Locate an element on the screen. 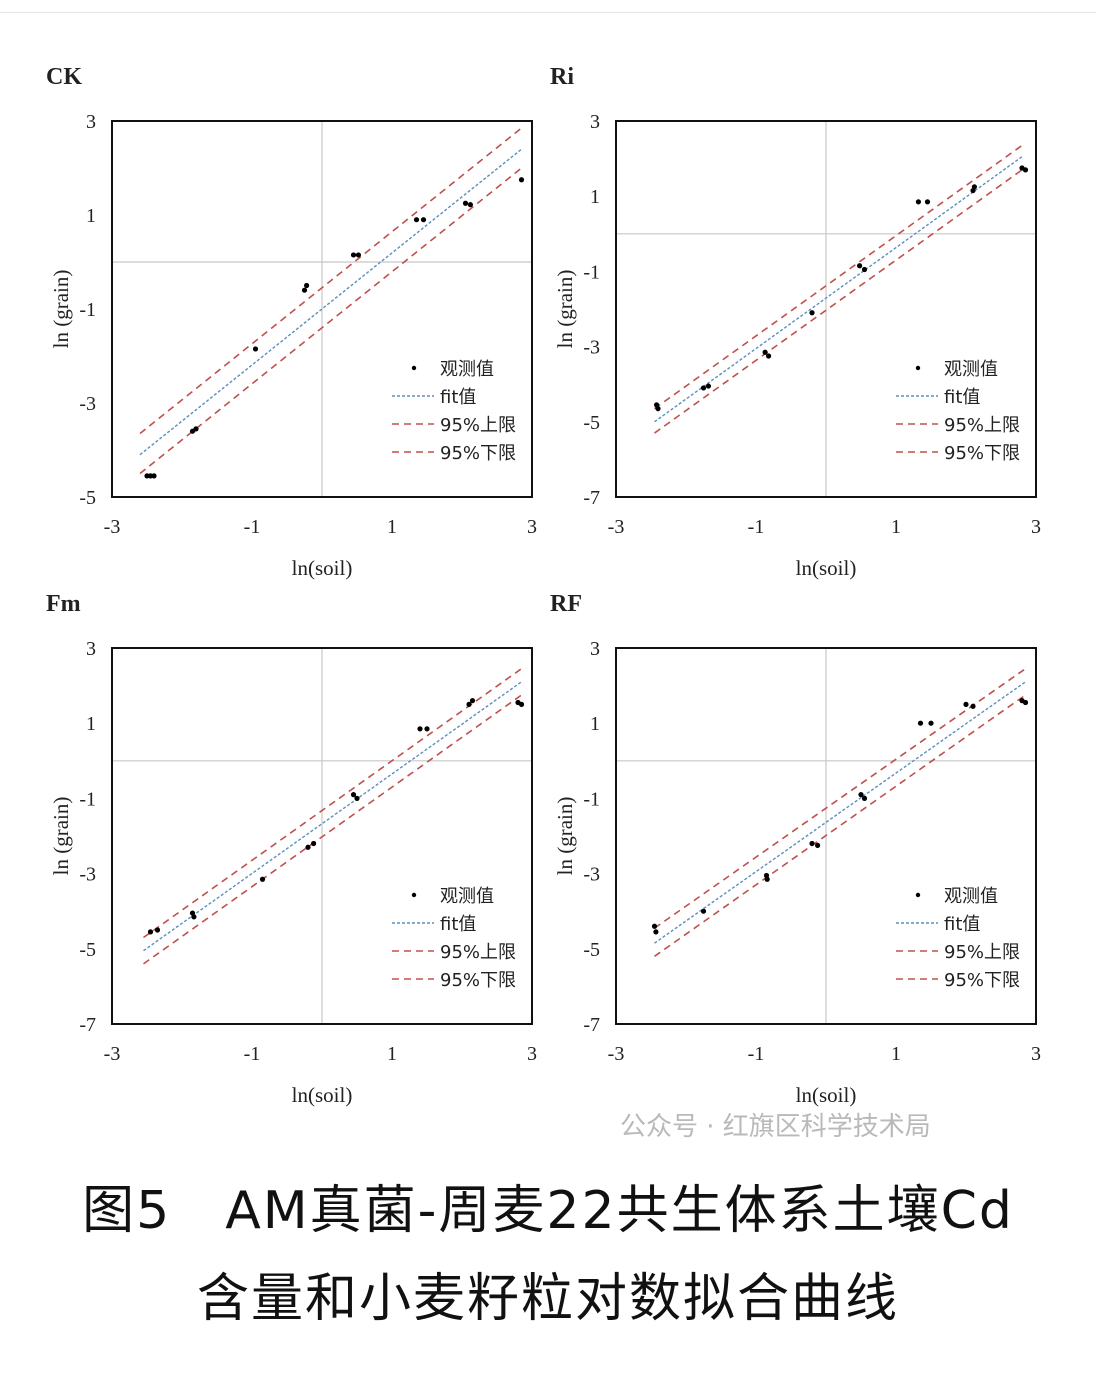 Image resolution: width=1096 pixels, height=1379 pixels. watermark: 公众号 · 红旗区科学技术局 is located at coordinates (775, 1127).